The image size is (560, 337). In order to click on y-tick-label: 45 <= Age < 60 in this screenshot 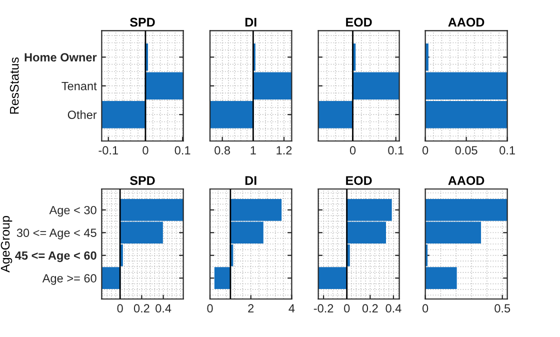, I will do `click(55, 256)`.